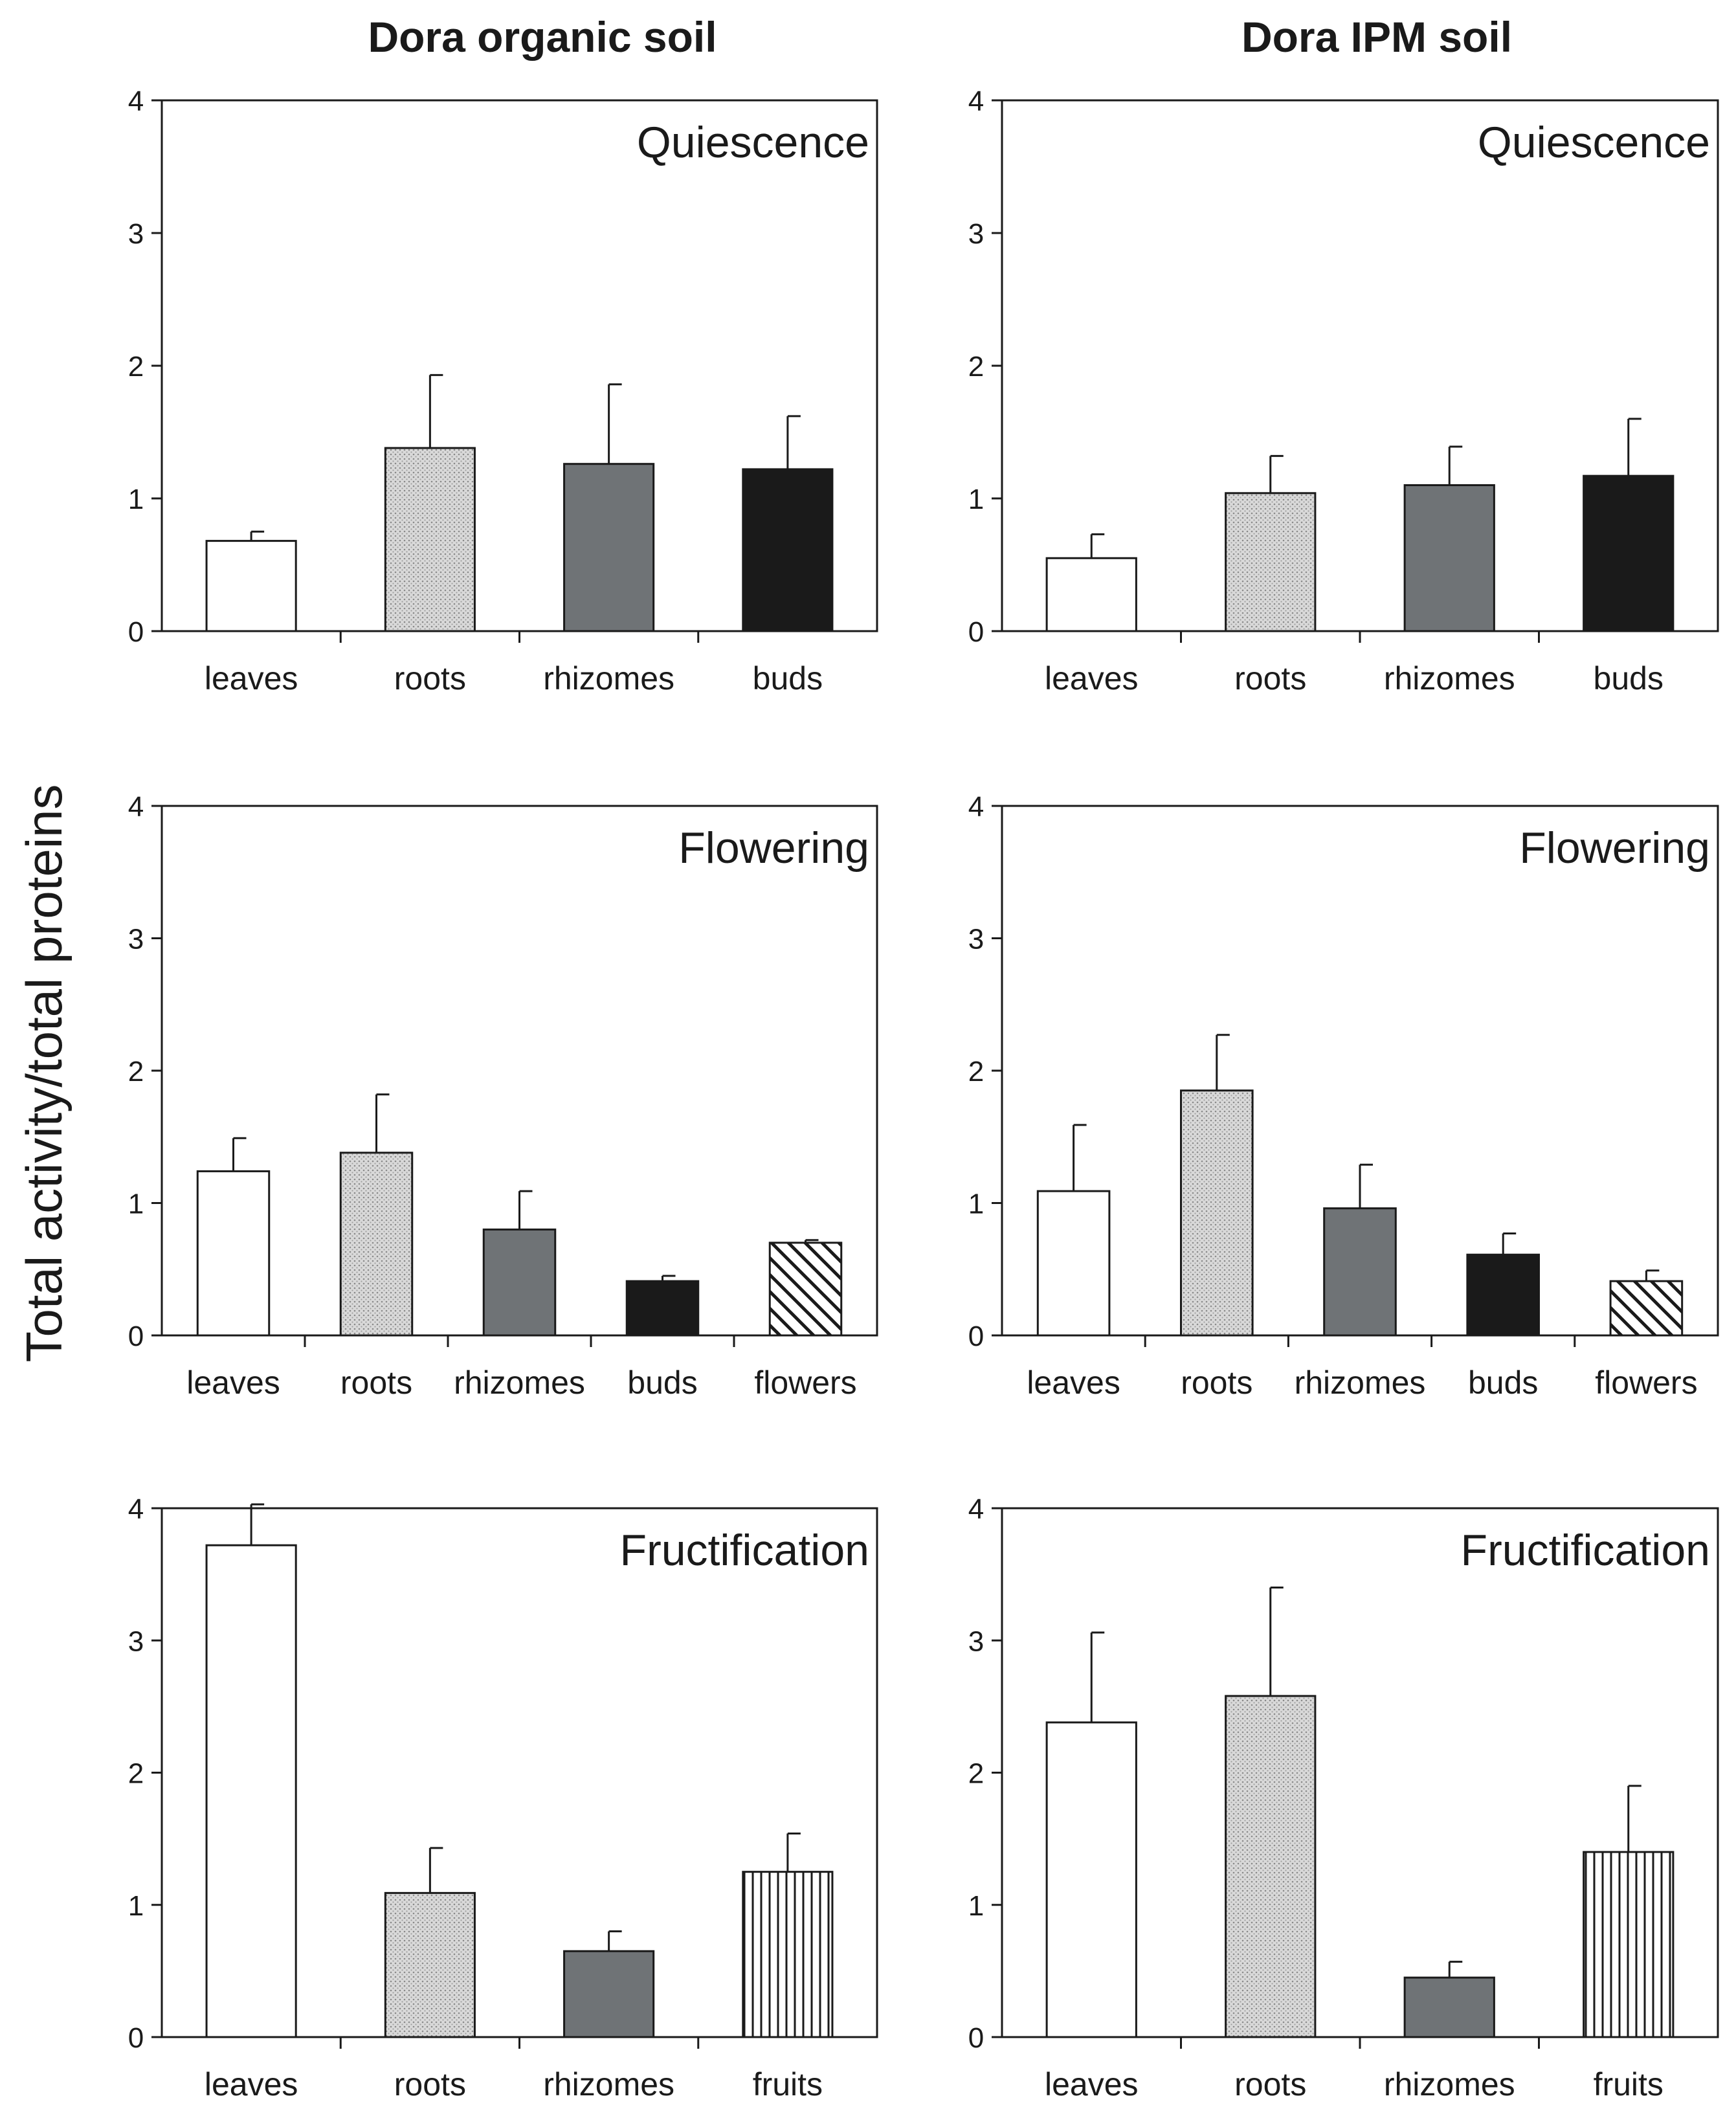 This screenshot has height=2118, width=1736. What do you see at coordinates (1360, 1383) in the screenshot?
I see `panel-flowering-ipm-xlabel-rhizomes: rhizomes` at bounding box center [1360, 1383].